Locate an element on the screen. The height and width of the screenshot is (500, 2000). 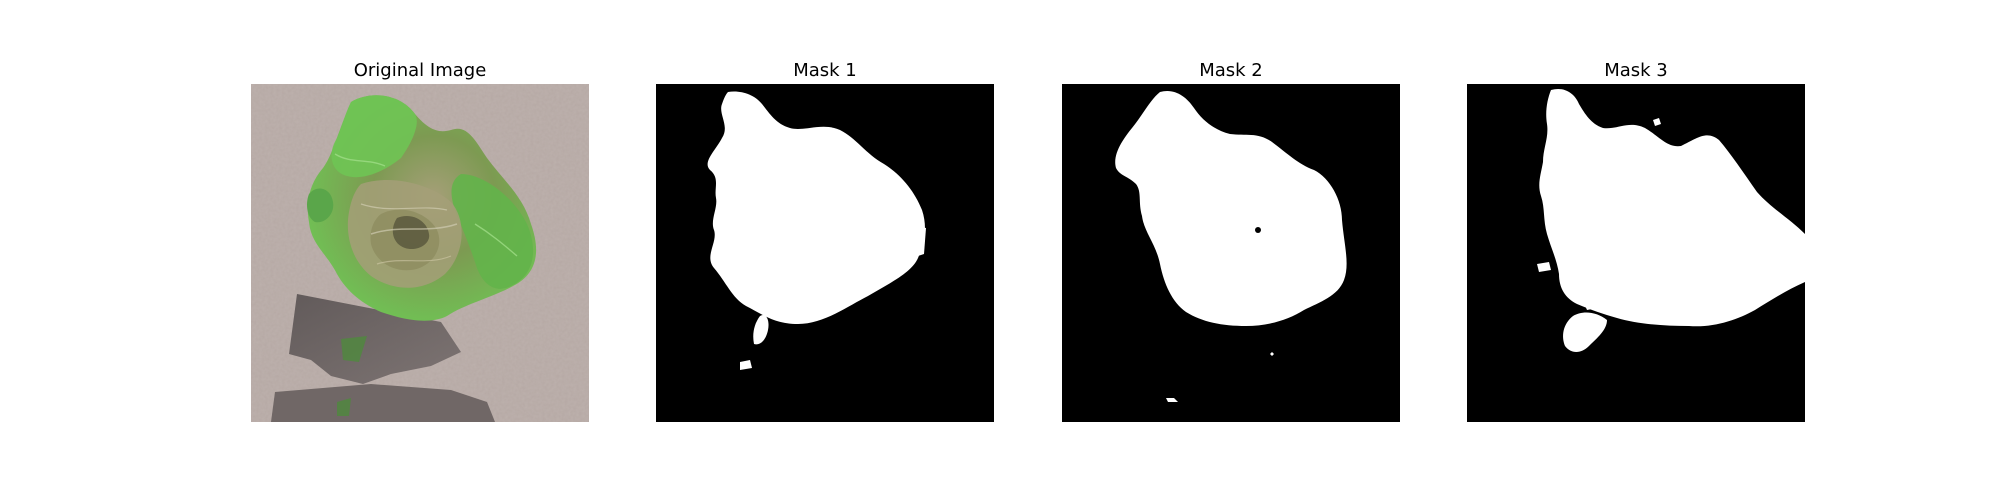
mask-1-panel: Mask 1 is located at coordinates (825, 240).